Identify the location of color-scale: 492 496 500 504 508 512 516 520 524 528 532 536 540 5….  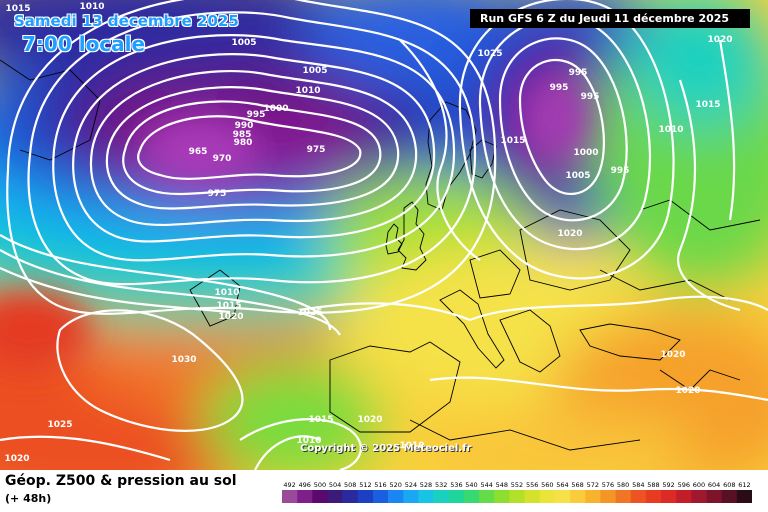
(517, 492).